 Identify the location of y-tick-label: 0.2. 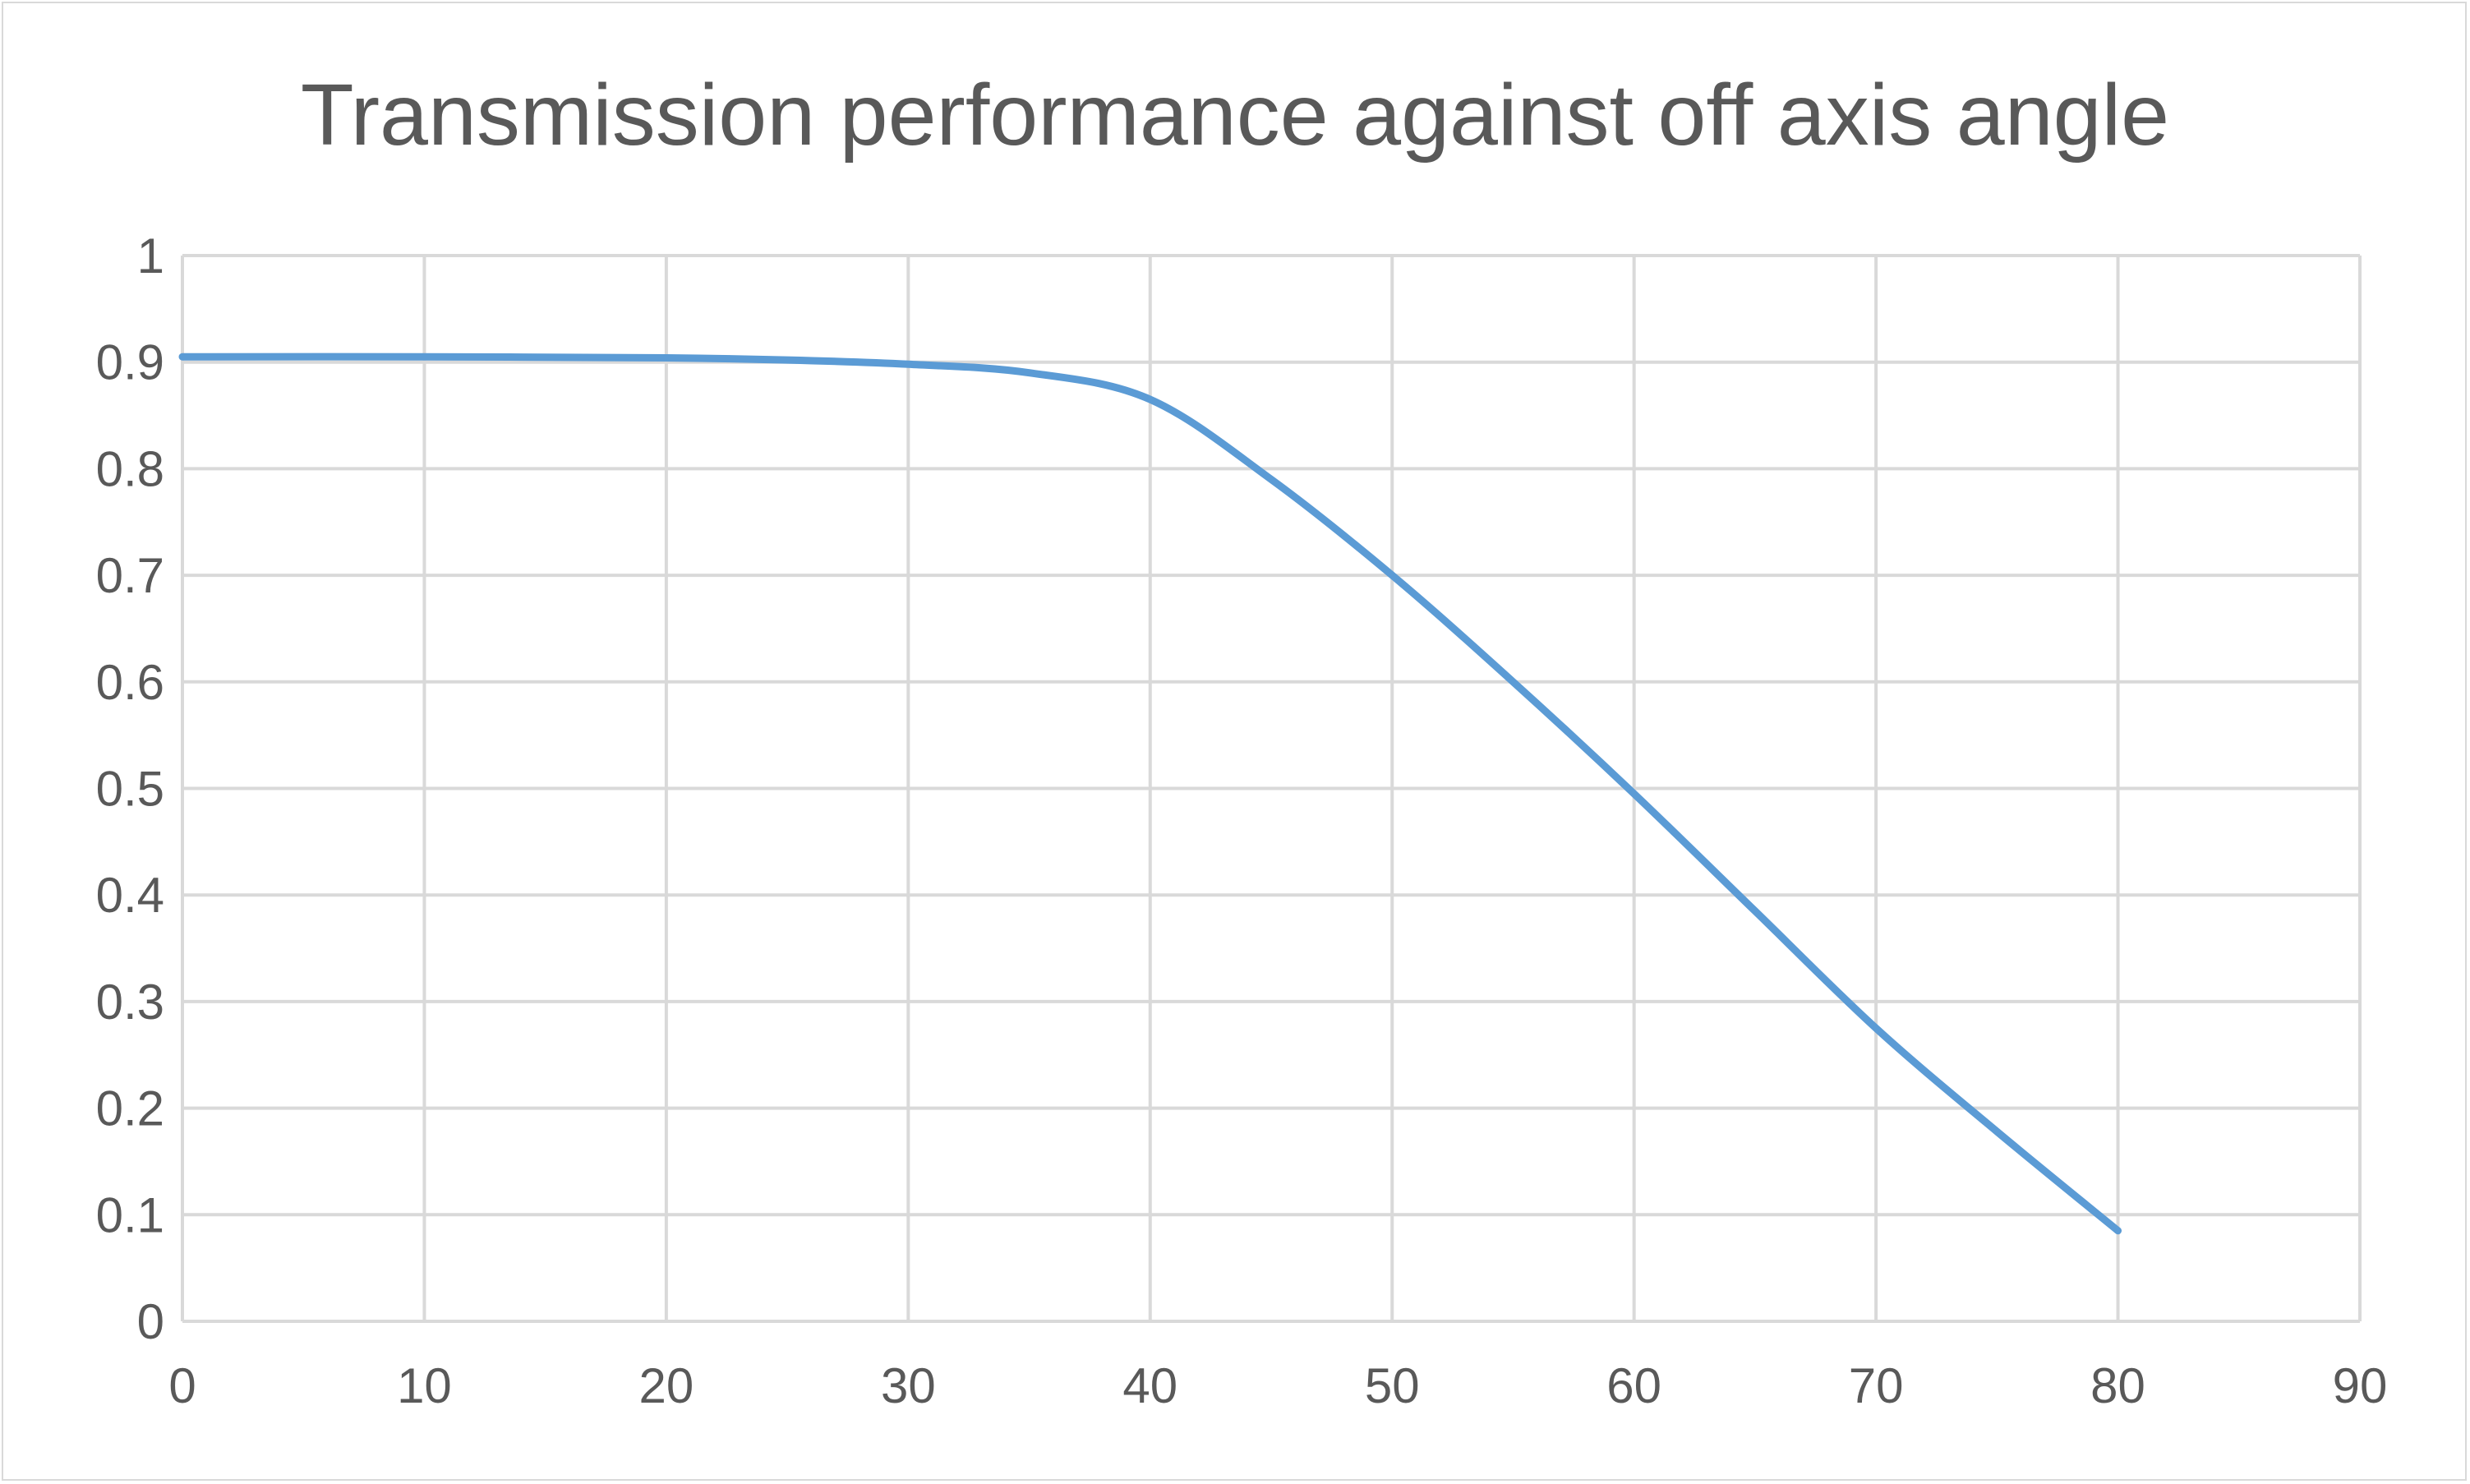
(130, 1109).